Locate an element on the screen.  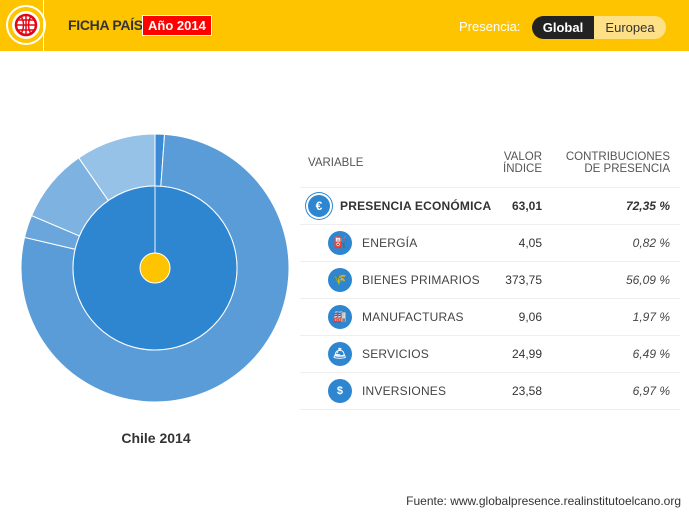
year-badge: Año 2014 is located at coordinates (177, 25).